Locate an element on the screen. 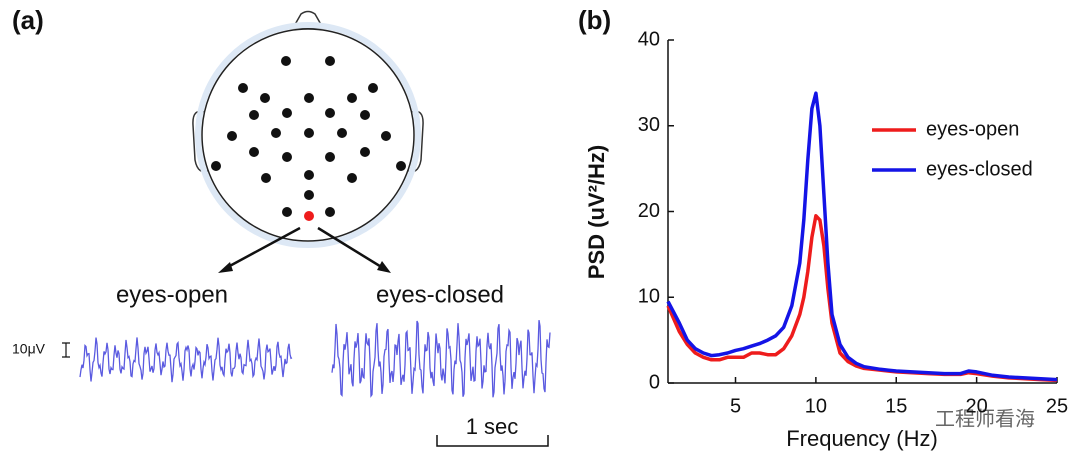 Image resolution: width=1080 pixels, height=467 pixels. x-tick-label: 5 is located at coordinates (735, 406).